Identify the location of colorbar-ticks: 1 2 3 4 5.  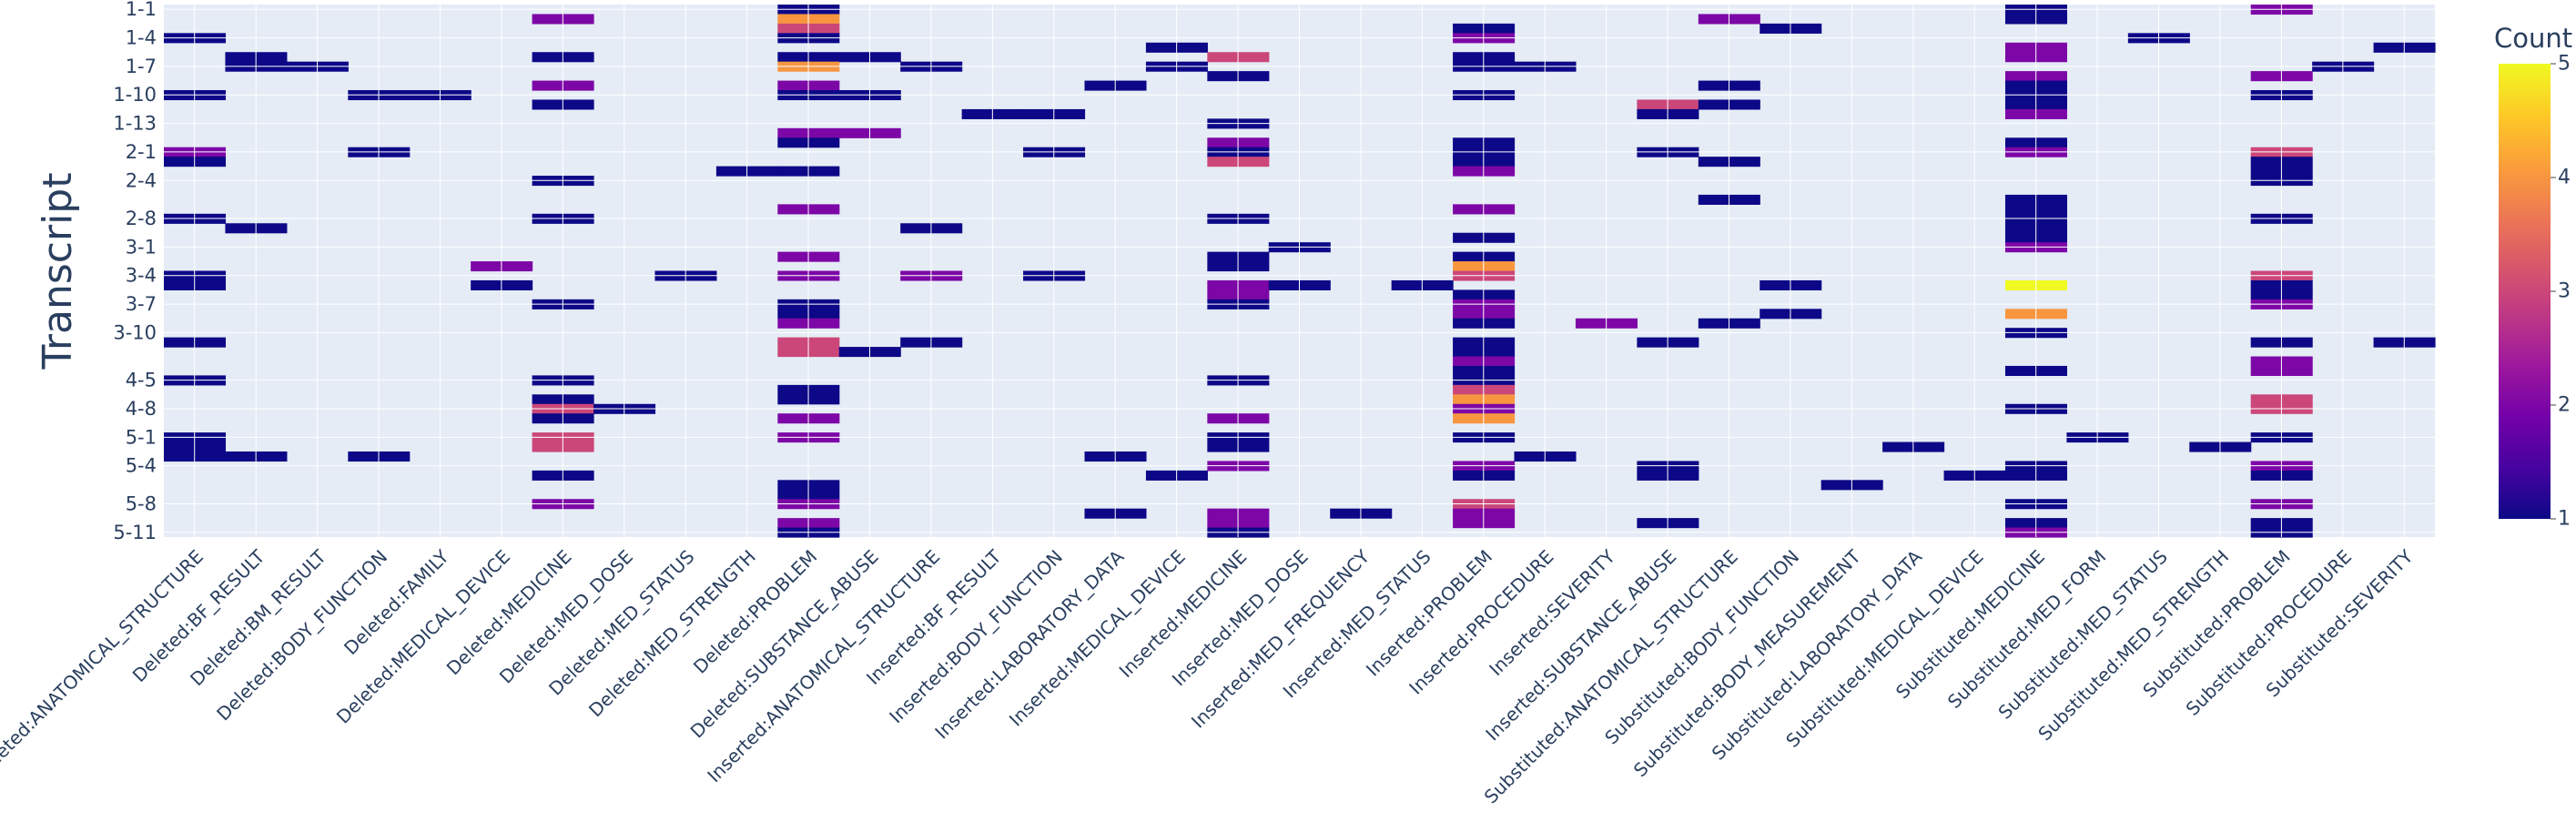
(2561, 292).